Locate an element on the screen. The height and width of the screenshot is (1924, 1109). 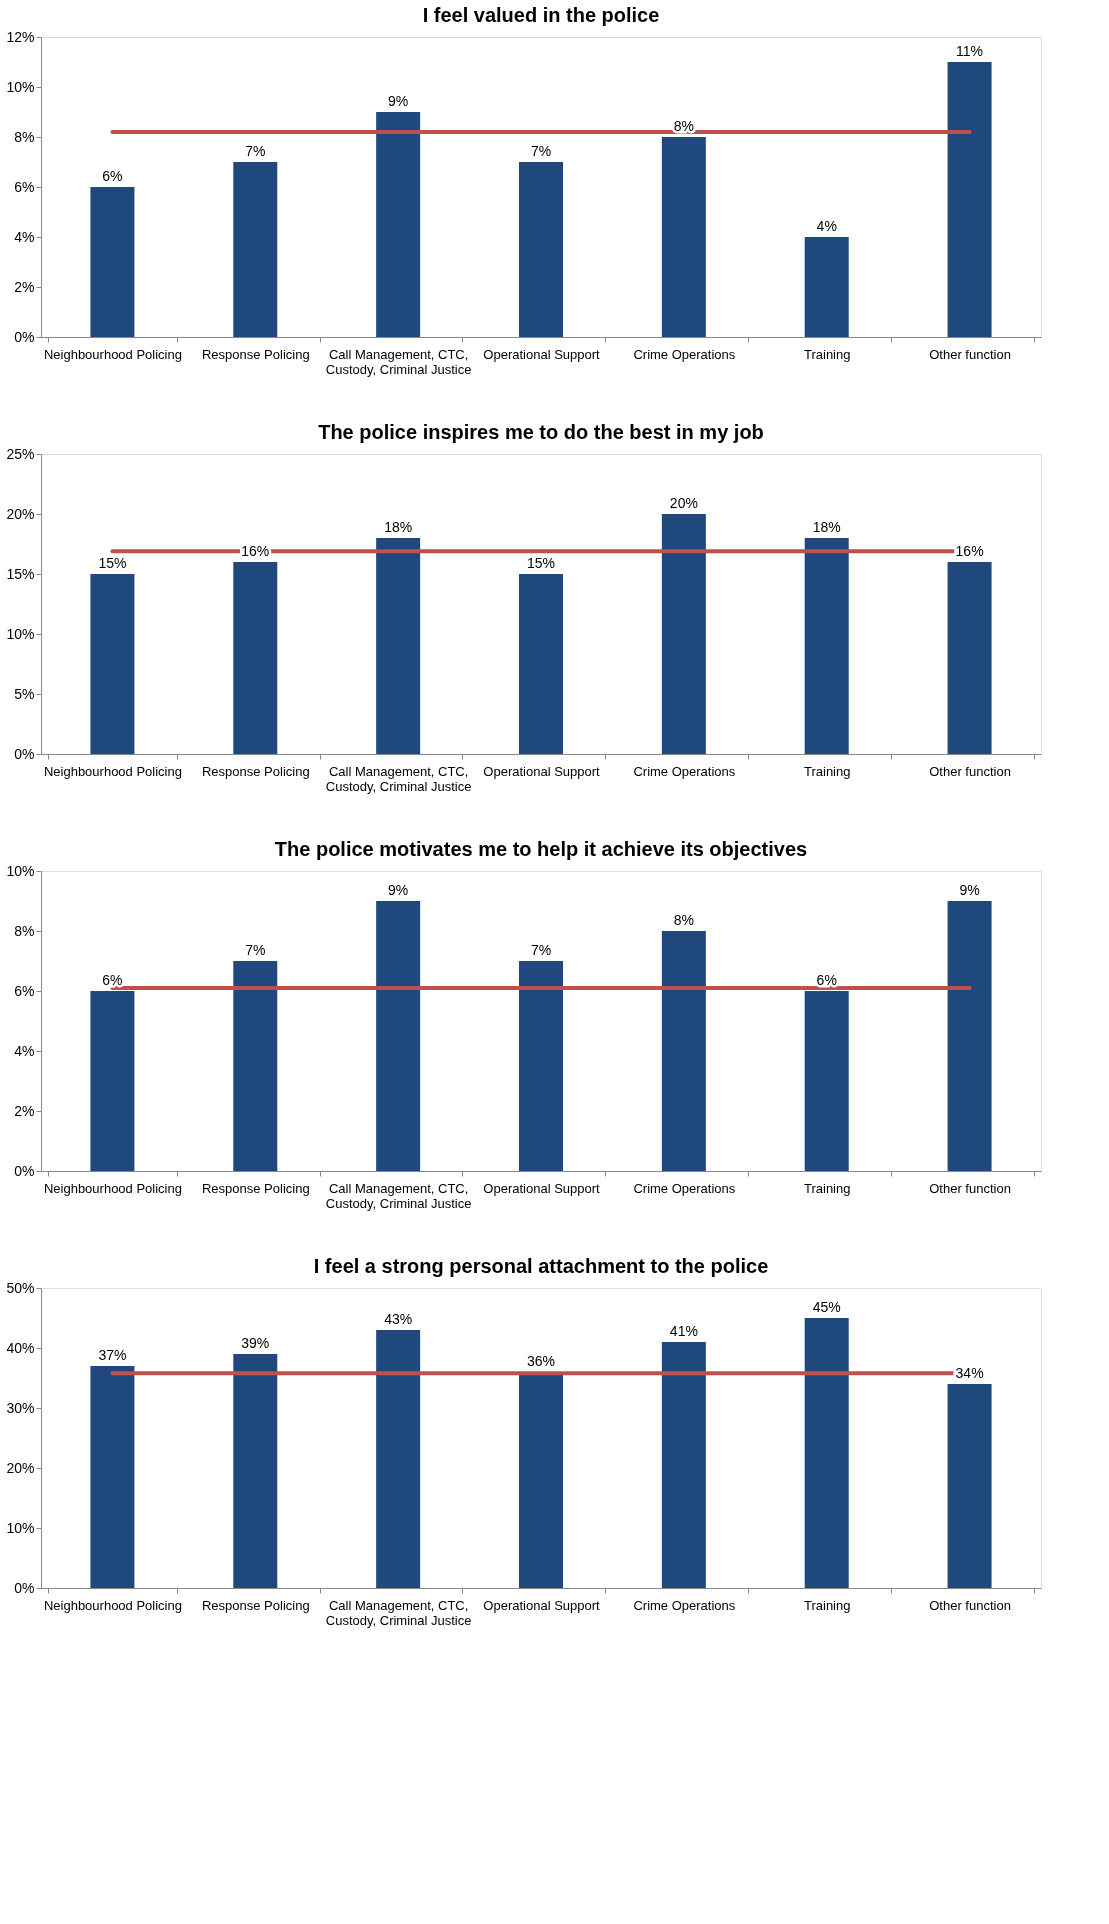
data-label: 37% is located at coordinates (112, 1355).